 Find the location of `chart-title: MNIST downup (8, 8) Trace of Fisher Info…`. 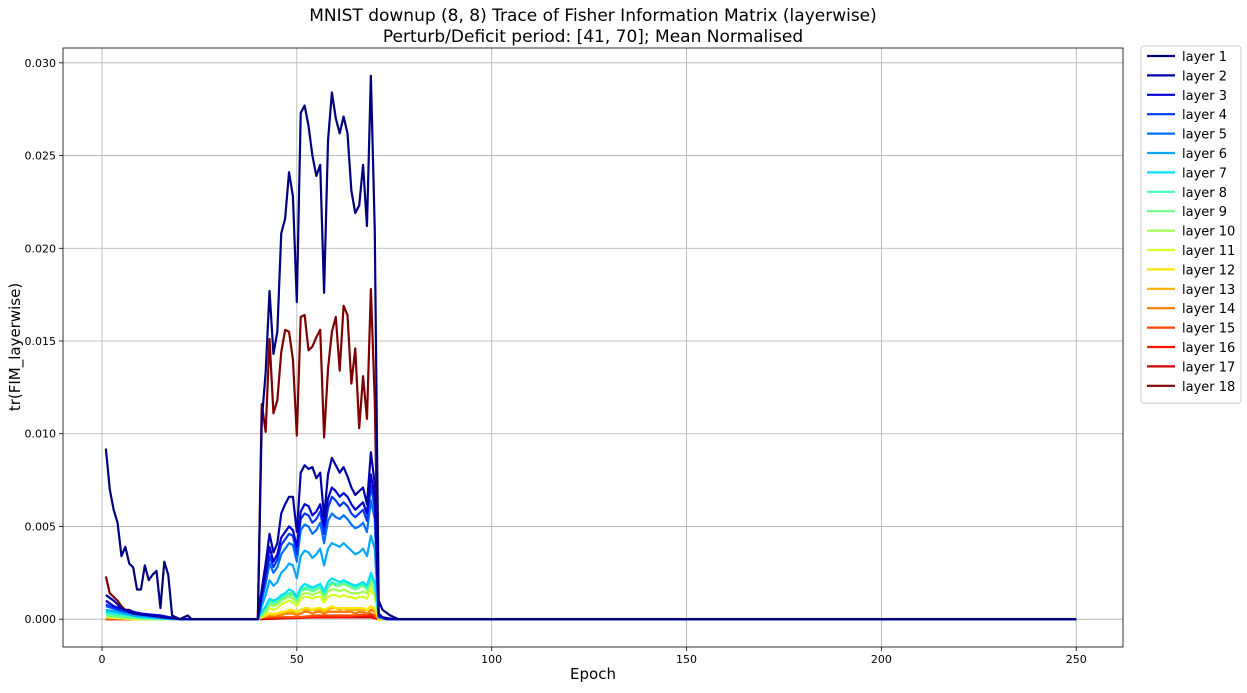

chart-title: MNIST downup (8, 8) Trace of Fisher Info… is located at coordinates (593, 16).